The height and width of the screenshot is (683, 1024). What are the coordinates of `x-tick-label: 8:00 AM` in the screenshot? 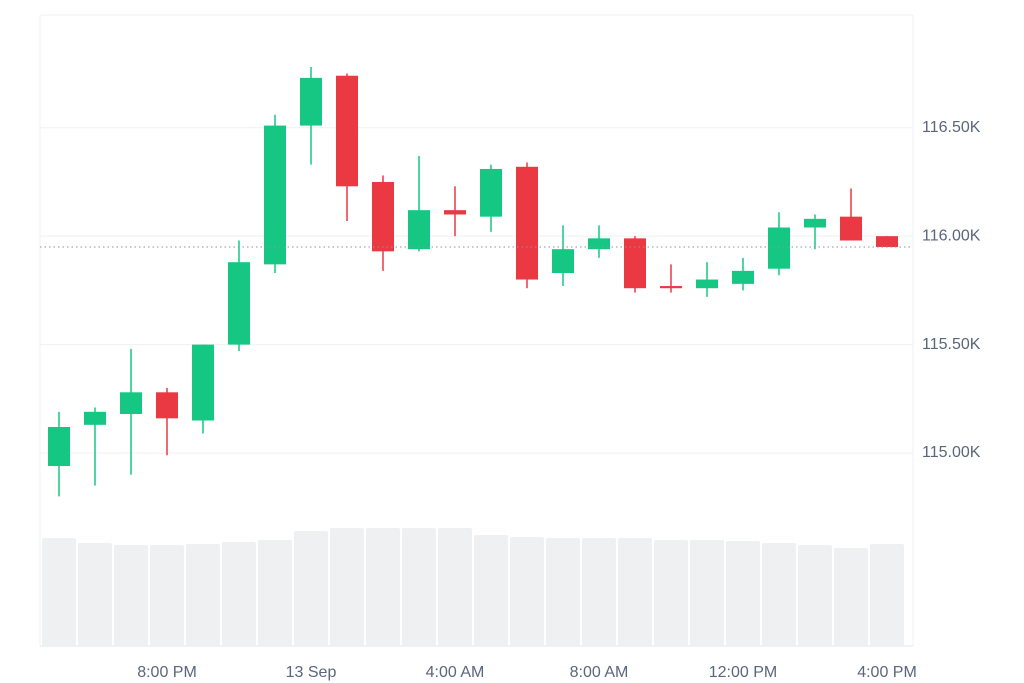 It's located at (599, 672).